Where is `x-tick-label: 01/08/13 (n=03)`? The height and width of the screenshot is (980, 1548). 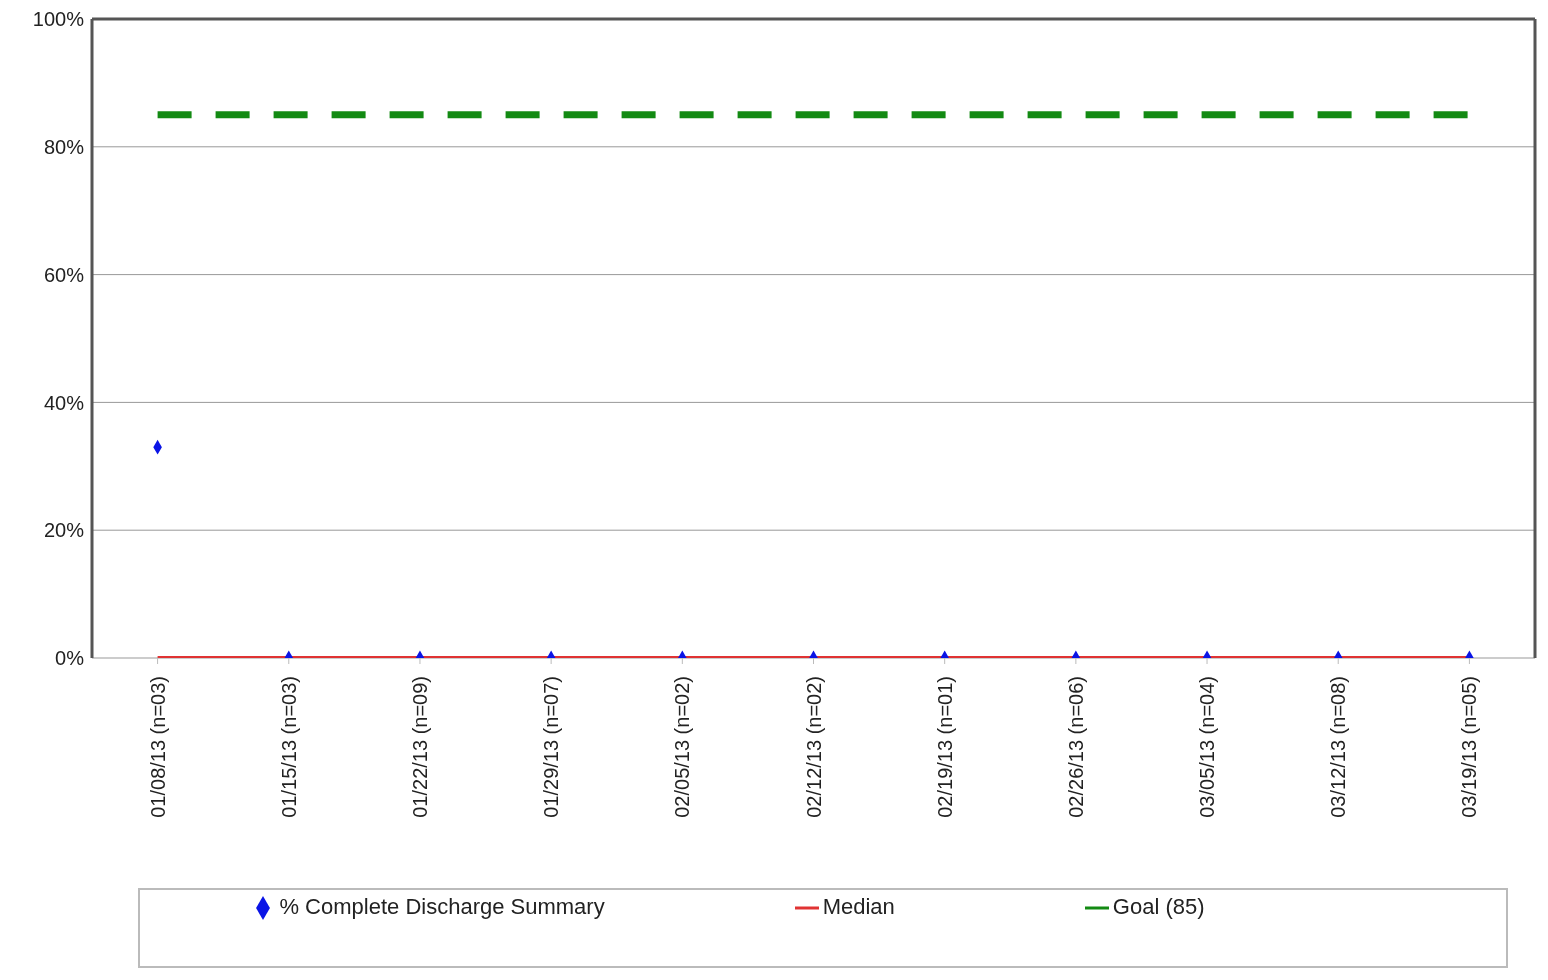 x-tick-label: 01/08/13 (n=03) is located at coordinates (157, 747).